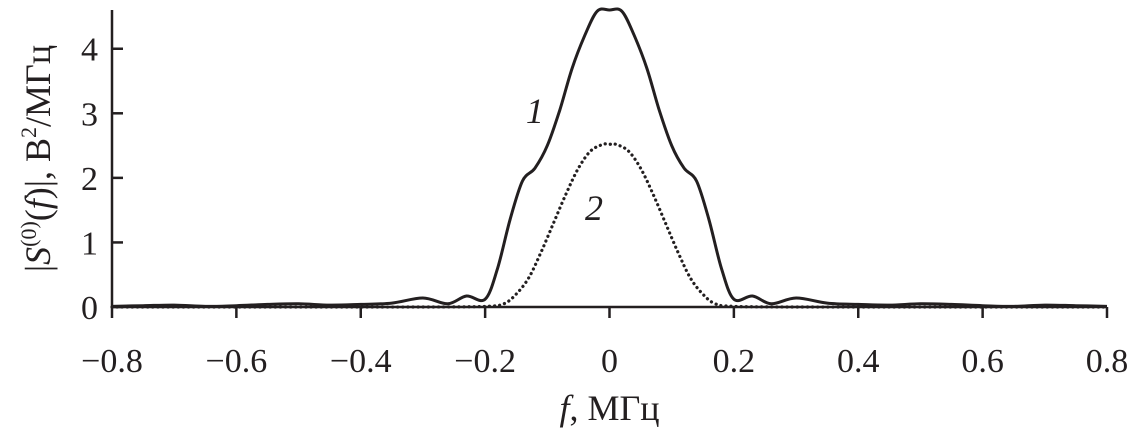 This screenshot has width=1133, height=431. Describe the element at coordinates (564, 159) in the screenshot. I see `annotation-layer: 12` at that location.